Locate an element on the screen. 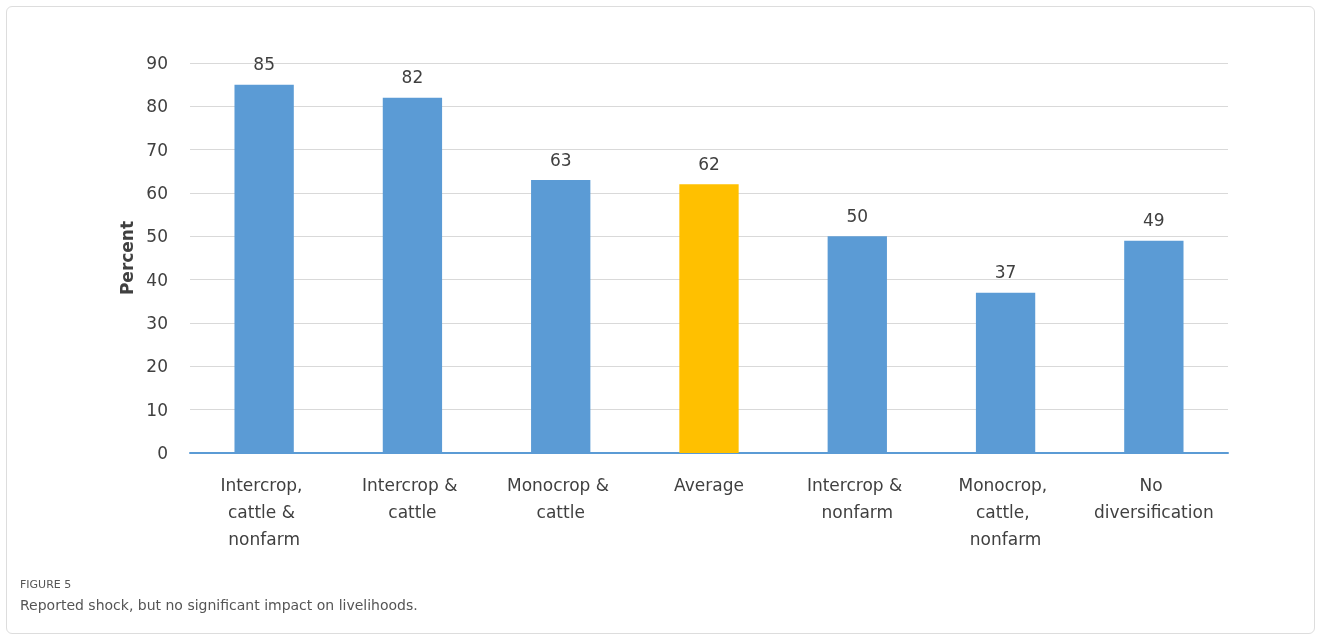  y-tick-label: 50 is located at coordinates (157, 236).